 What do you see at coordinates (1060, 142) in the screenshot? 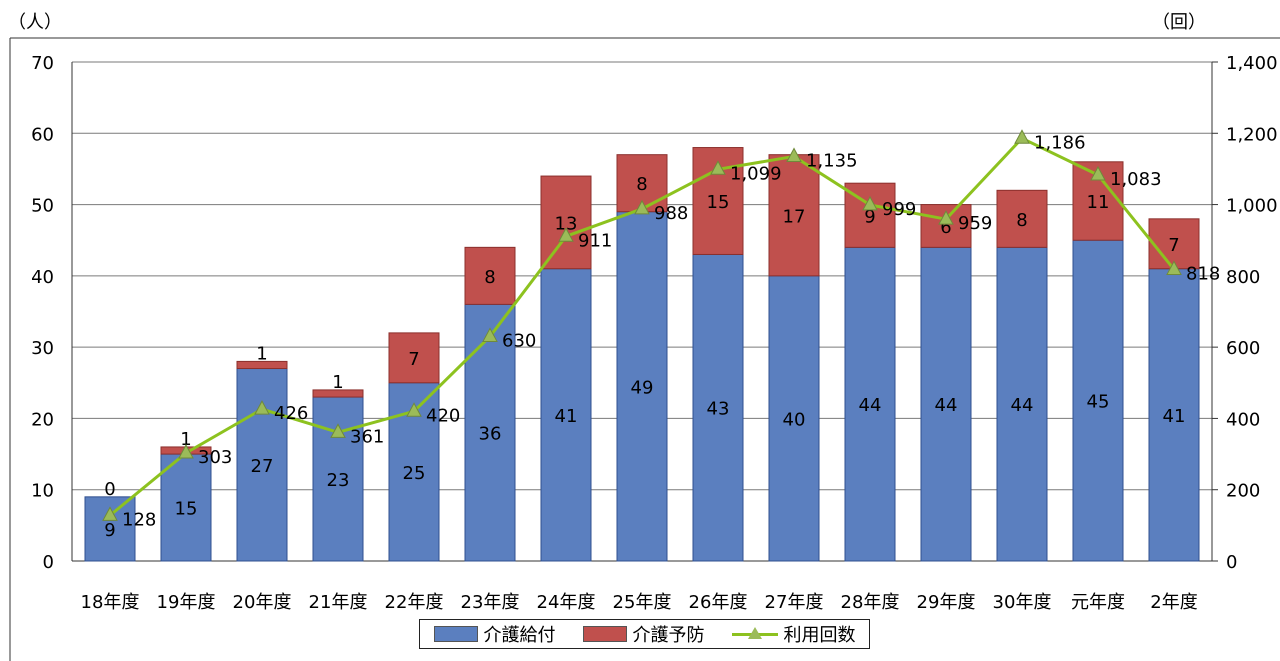
I see `data-label-riyo-kaisu: 1,186` at bounding box center [1060, 142].